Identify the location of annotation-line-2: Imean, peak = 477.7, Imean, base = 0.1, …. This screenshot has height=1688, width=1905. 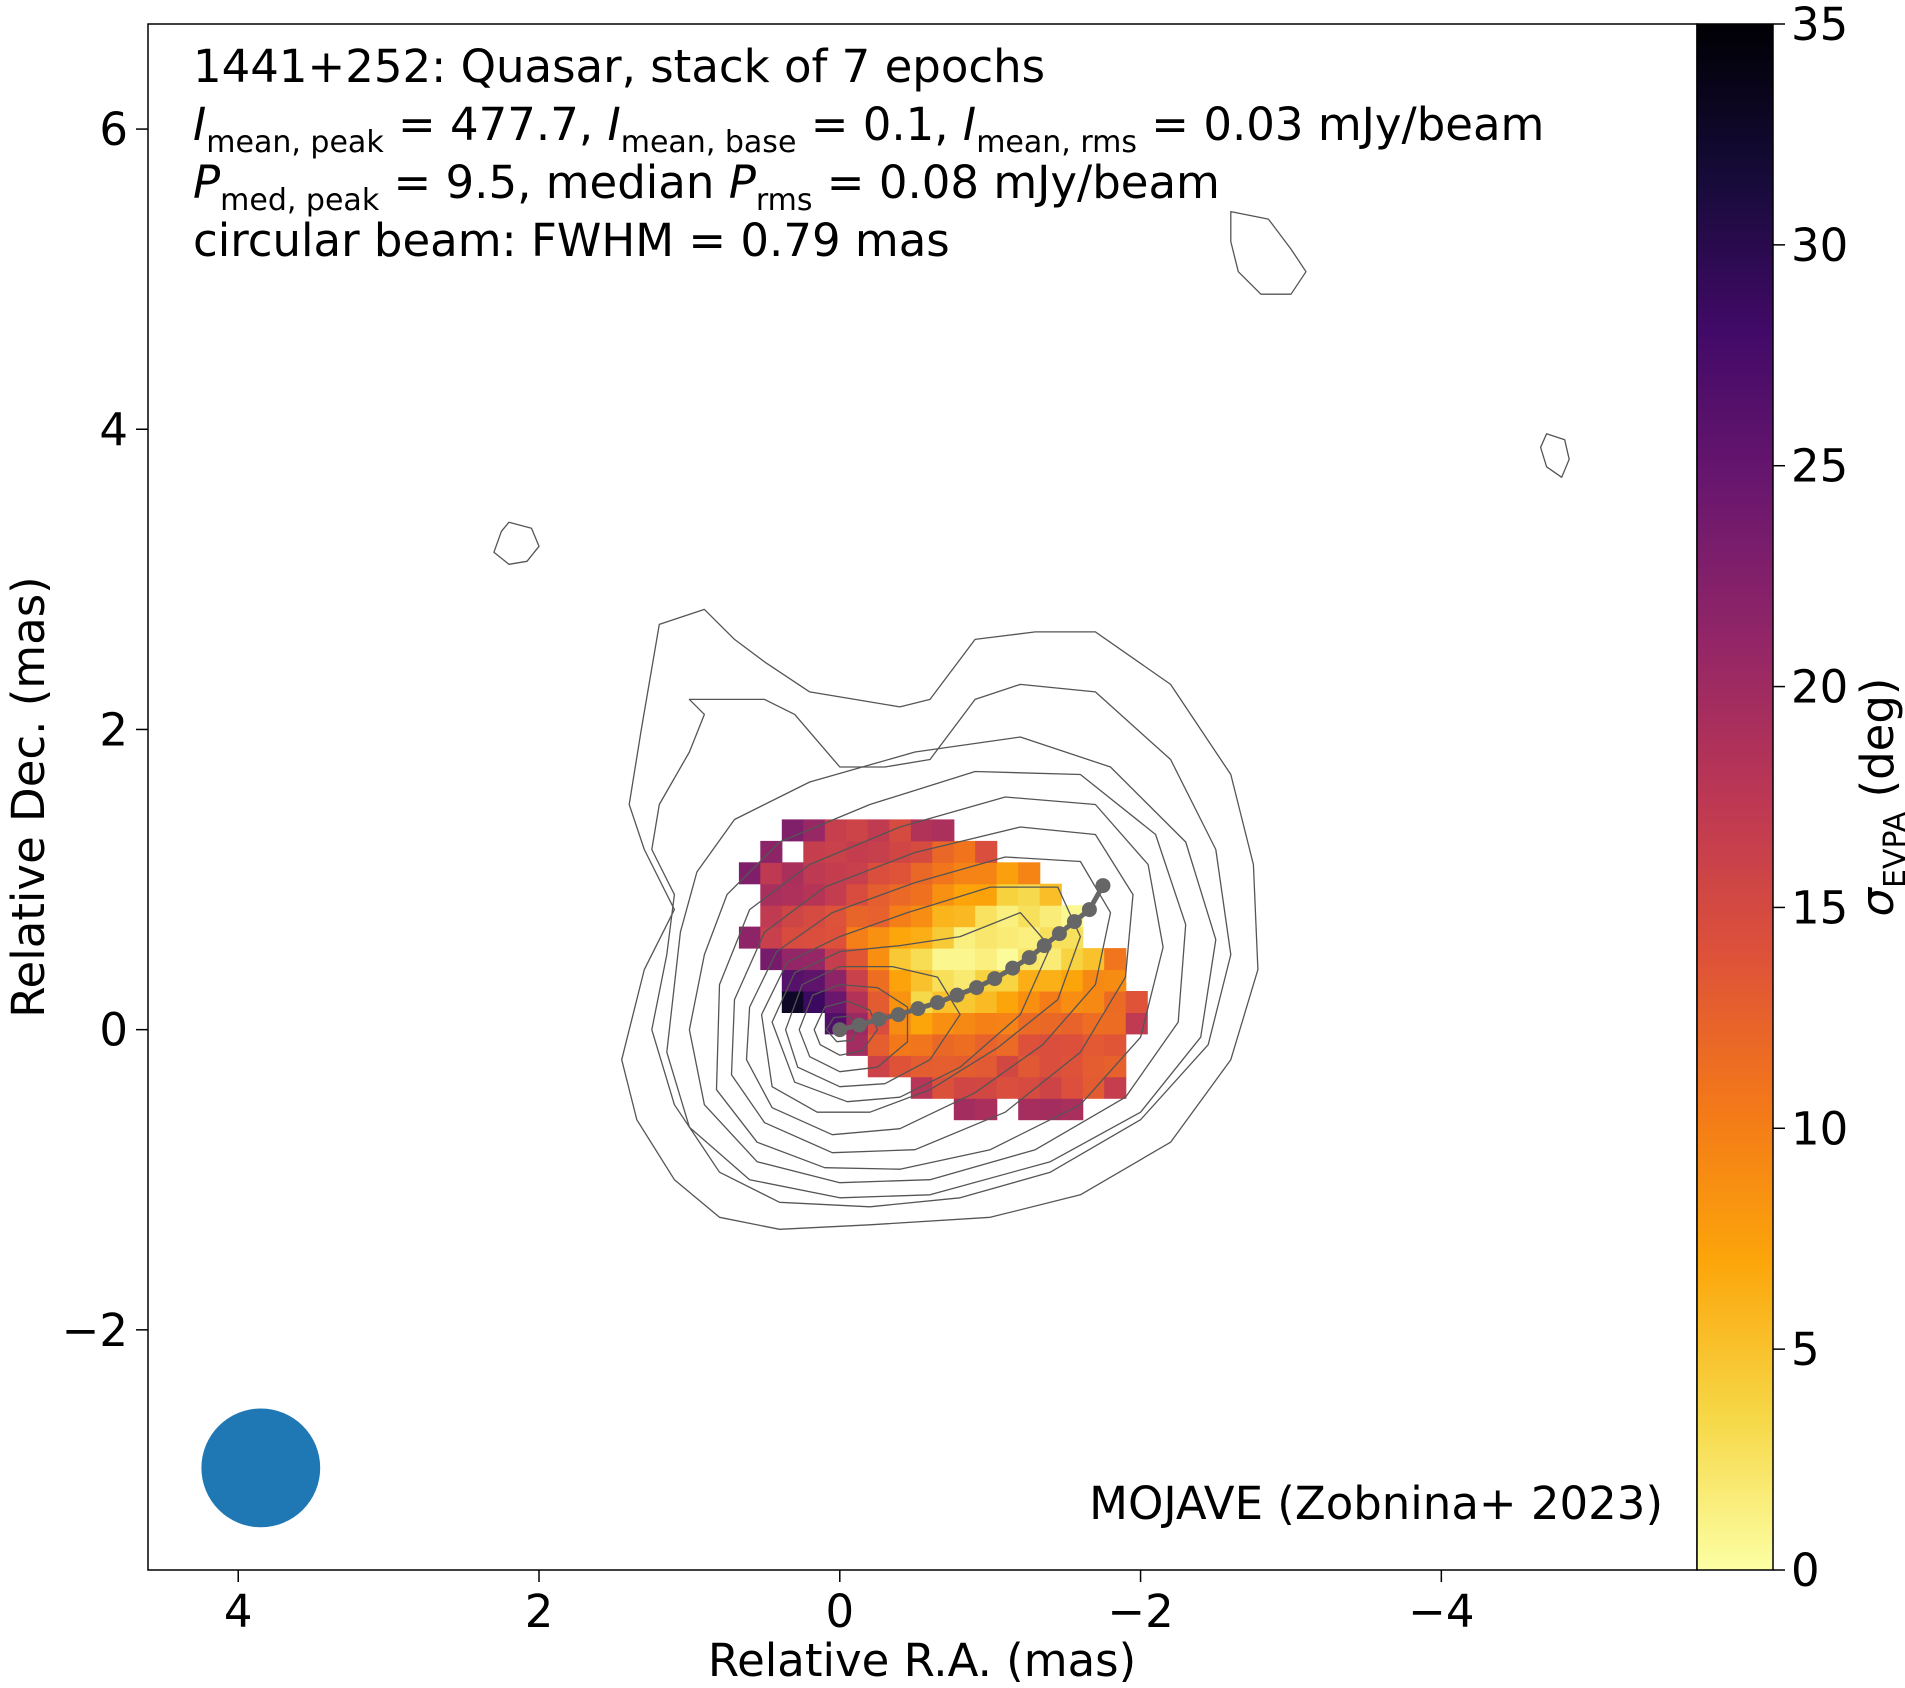
(868, 129).